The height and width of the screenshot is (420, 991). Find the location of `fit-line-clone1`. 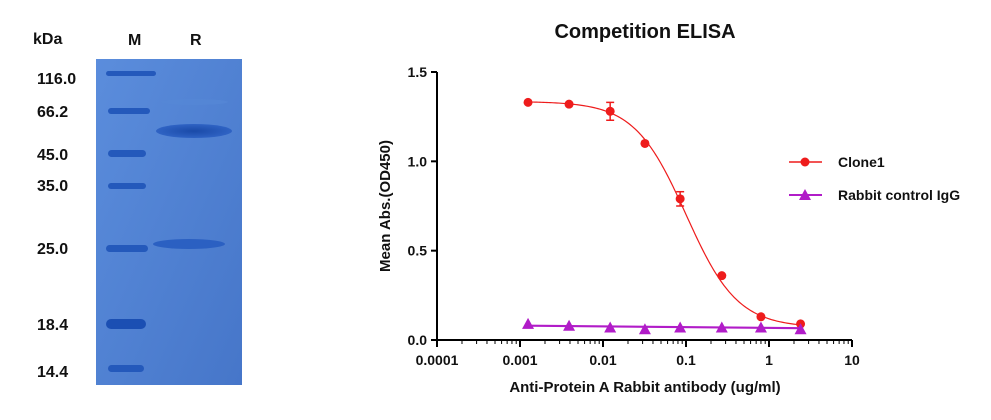

fit-line-clone1 is located at coordinates (664, 213).